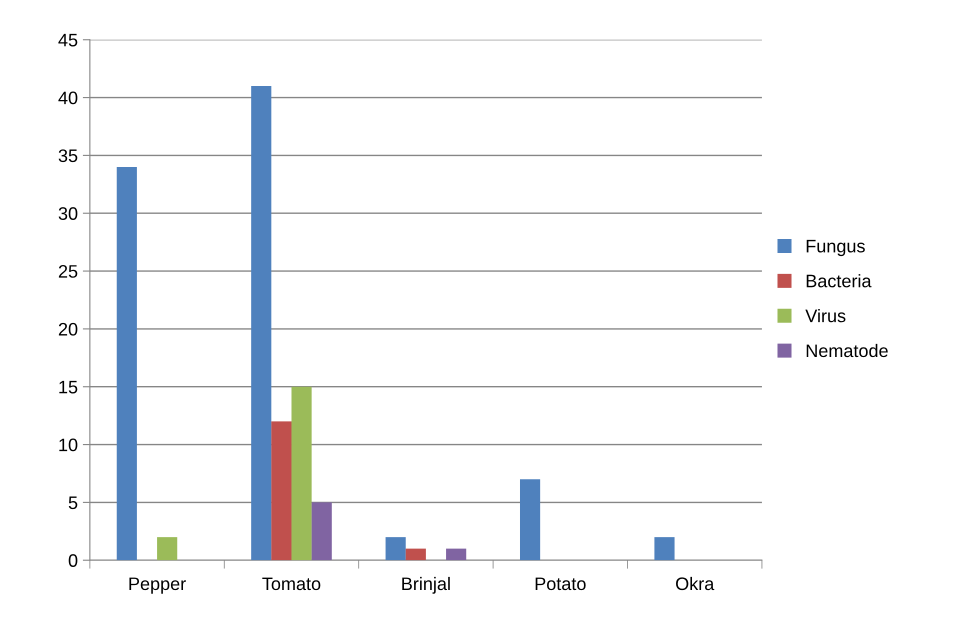 This screenshot has width=956, height=641. Describe the element at coordinates (68, 445) in the screenshot. I see `y-tick-label: 10` at that location.